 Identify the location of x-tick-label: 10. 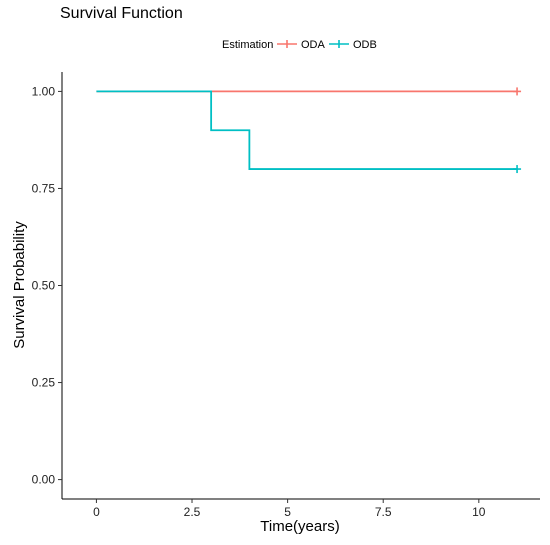
(479, 512).